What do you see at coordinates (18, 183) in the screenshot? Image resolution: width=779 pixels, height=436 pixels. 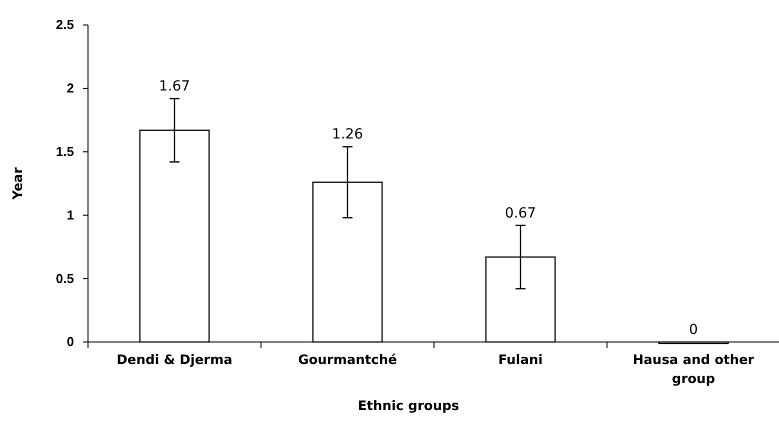 I see `y-axis-title: Year` at bounding box center [18, 183].